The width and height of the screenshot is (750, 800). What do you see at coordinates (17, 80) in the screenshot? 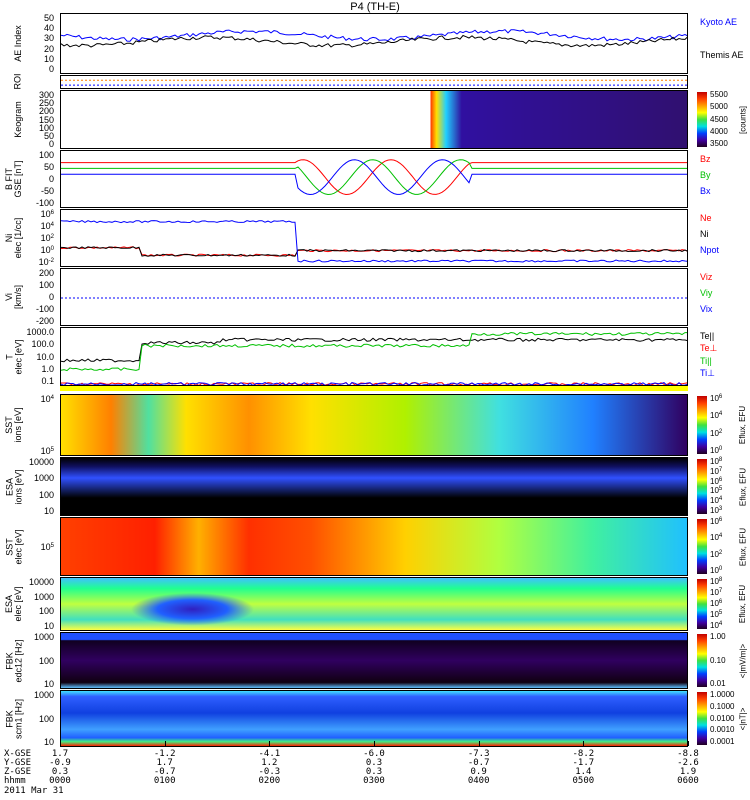
I see `y-axis-title: ROI` at bounding box center [17, 80].